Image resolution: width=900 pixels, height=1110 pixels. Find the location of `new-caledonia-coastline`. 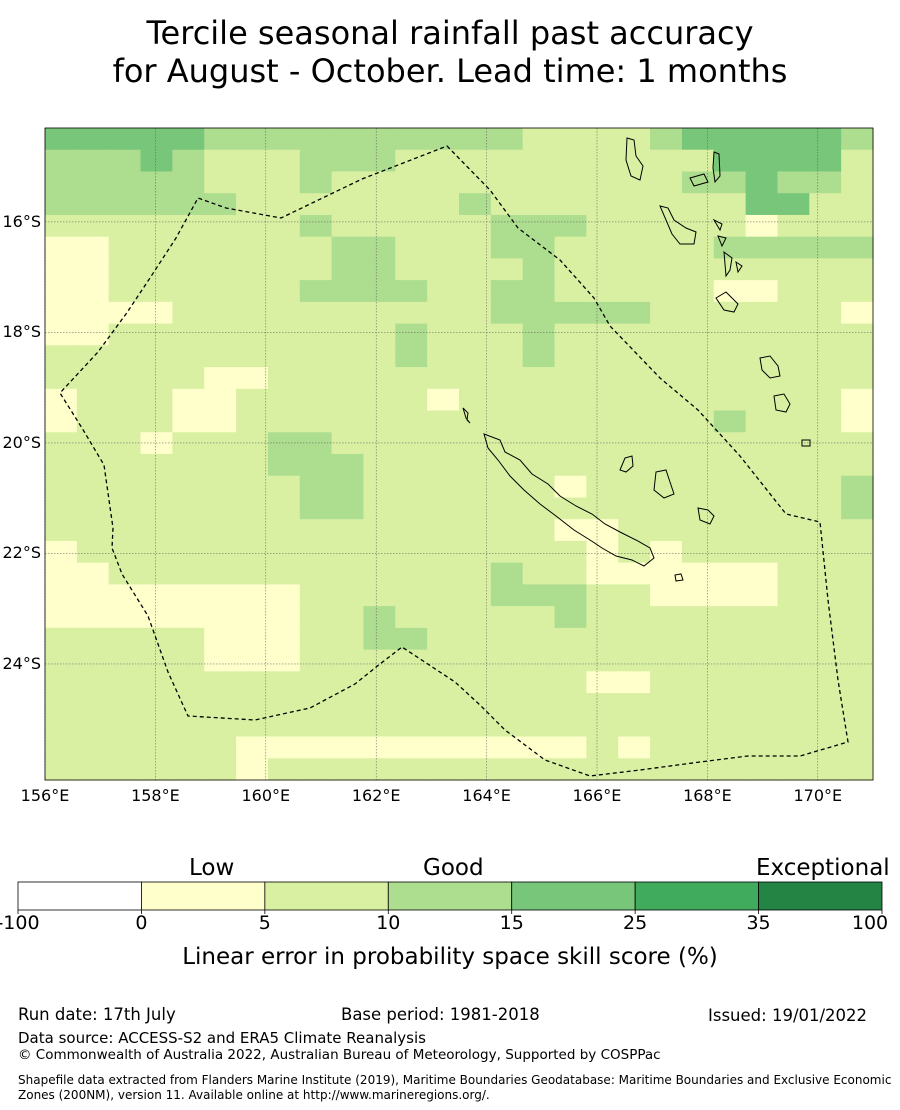

new-caledonia-coastline is located at coordinates (569, 500).